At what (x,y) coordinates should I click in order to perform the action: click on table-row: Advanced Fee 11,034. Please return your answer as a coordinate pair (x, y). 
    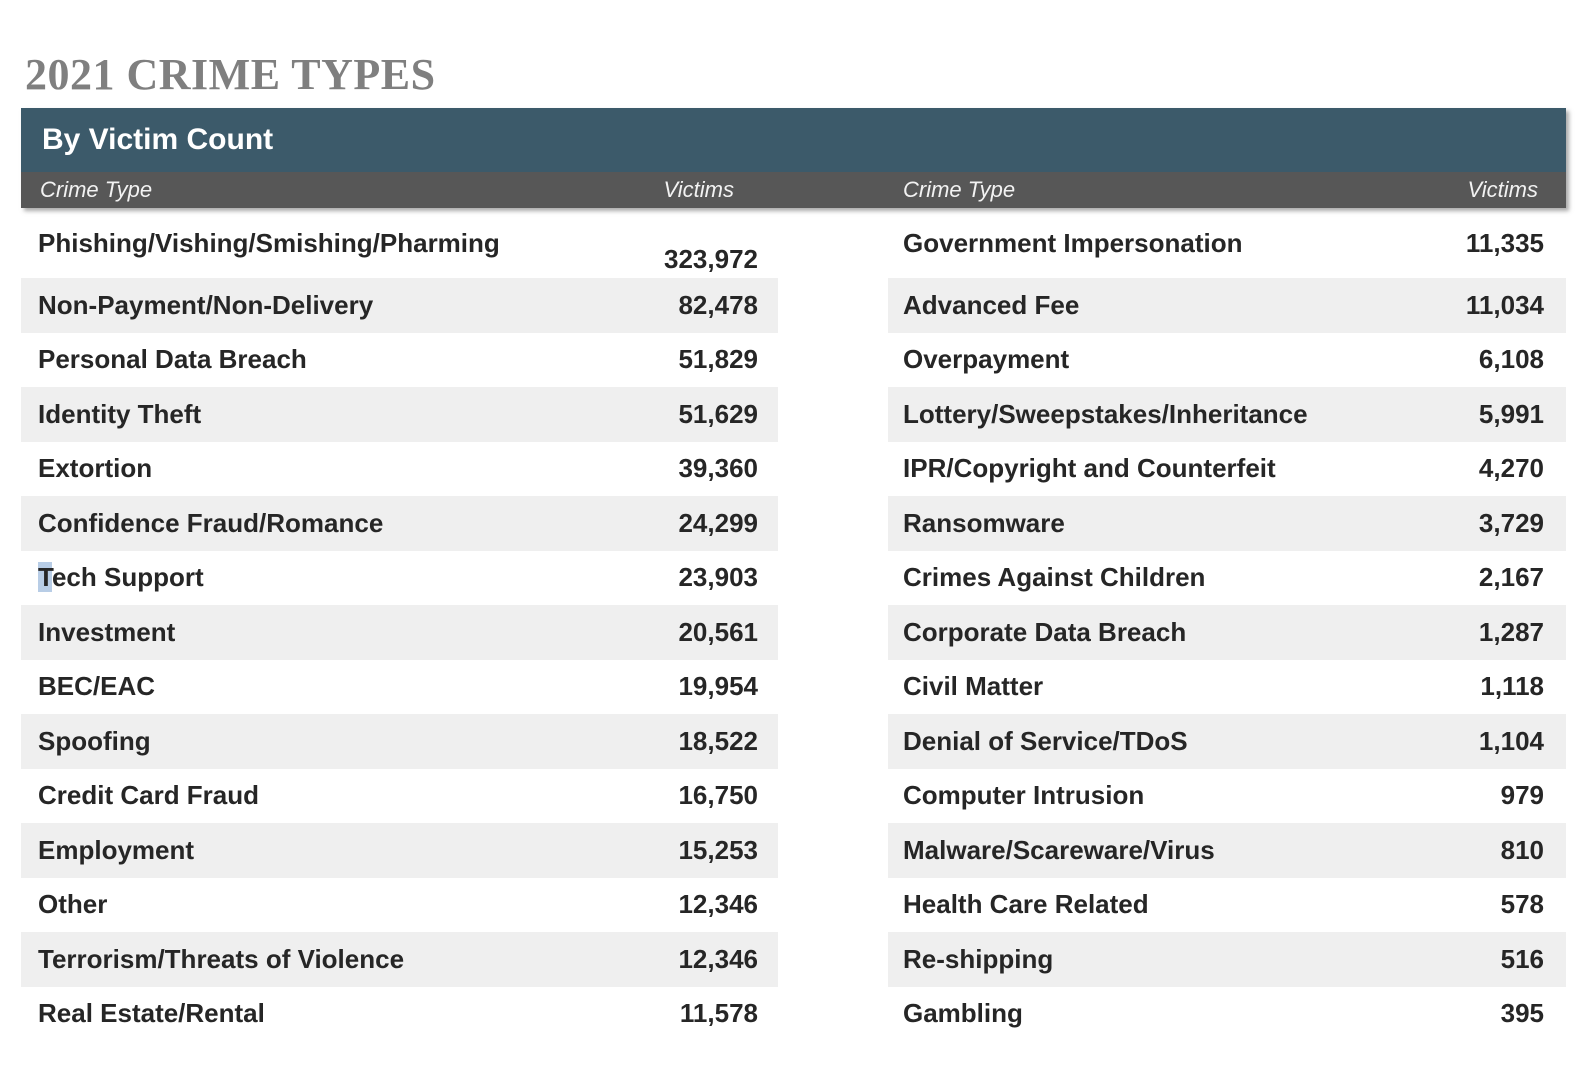
    Looking at the image, I should click on (1227, 305).